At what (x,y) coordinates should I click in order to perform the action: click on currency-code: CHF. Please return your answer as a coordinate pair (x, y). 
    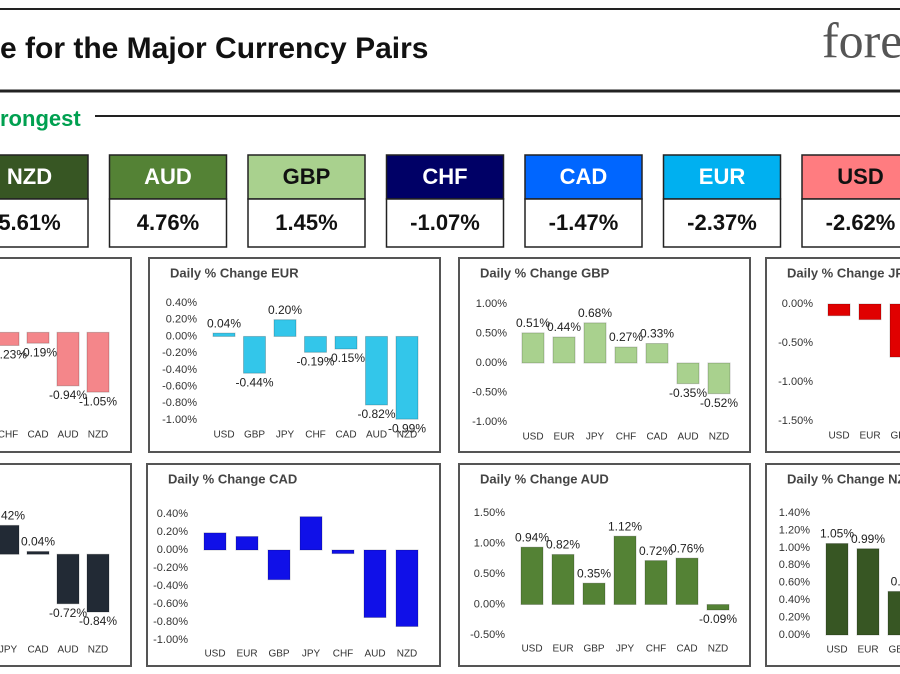
    Looking at the image, I should click on (444, 176).